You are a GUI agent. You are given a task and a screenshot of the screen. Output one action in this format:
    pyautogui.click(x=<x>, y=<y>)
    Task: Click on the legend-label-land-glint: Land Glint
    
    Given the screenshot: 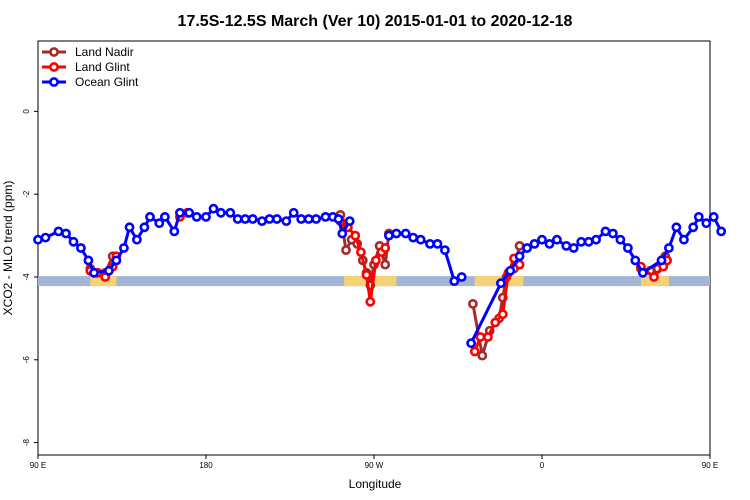 What is the action you would take?
    pyautogui.click(x=102, y=67)
    